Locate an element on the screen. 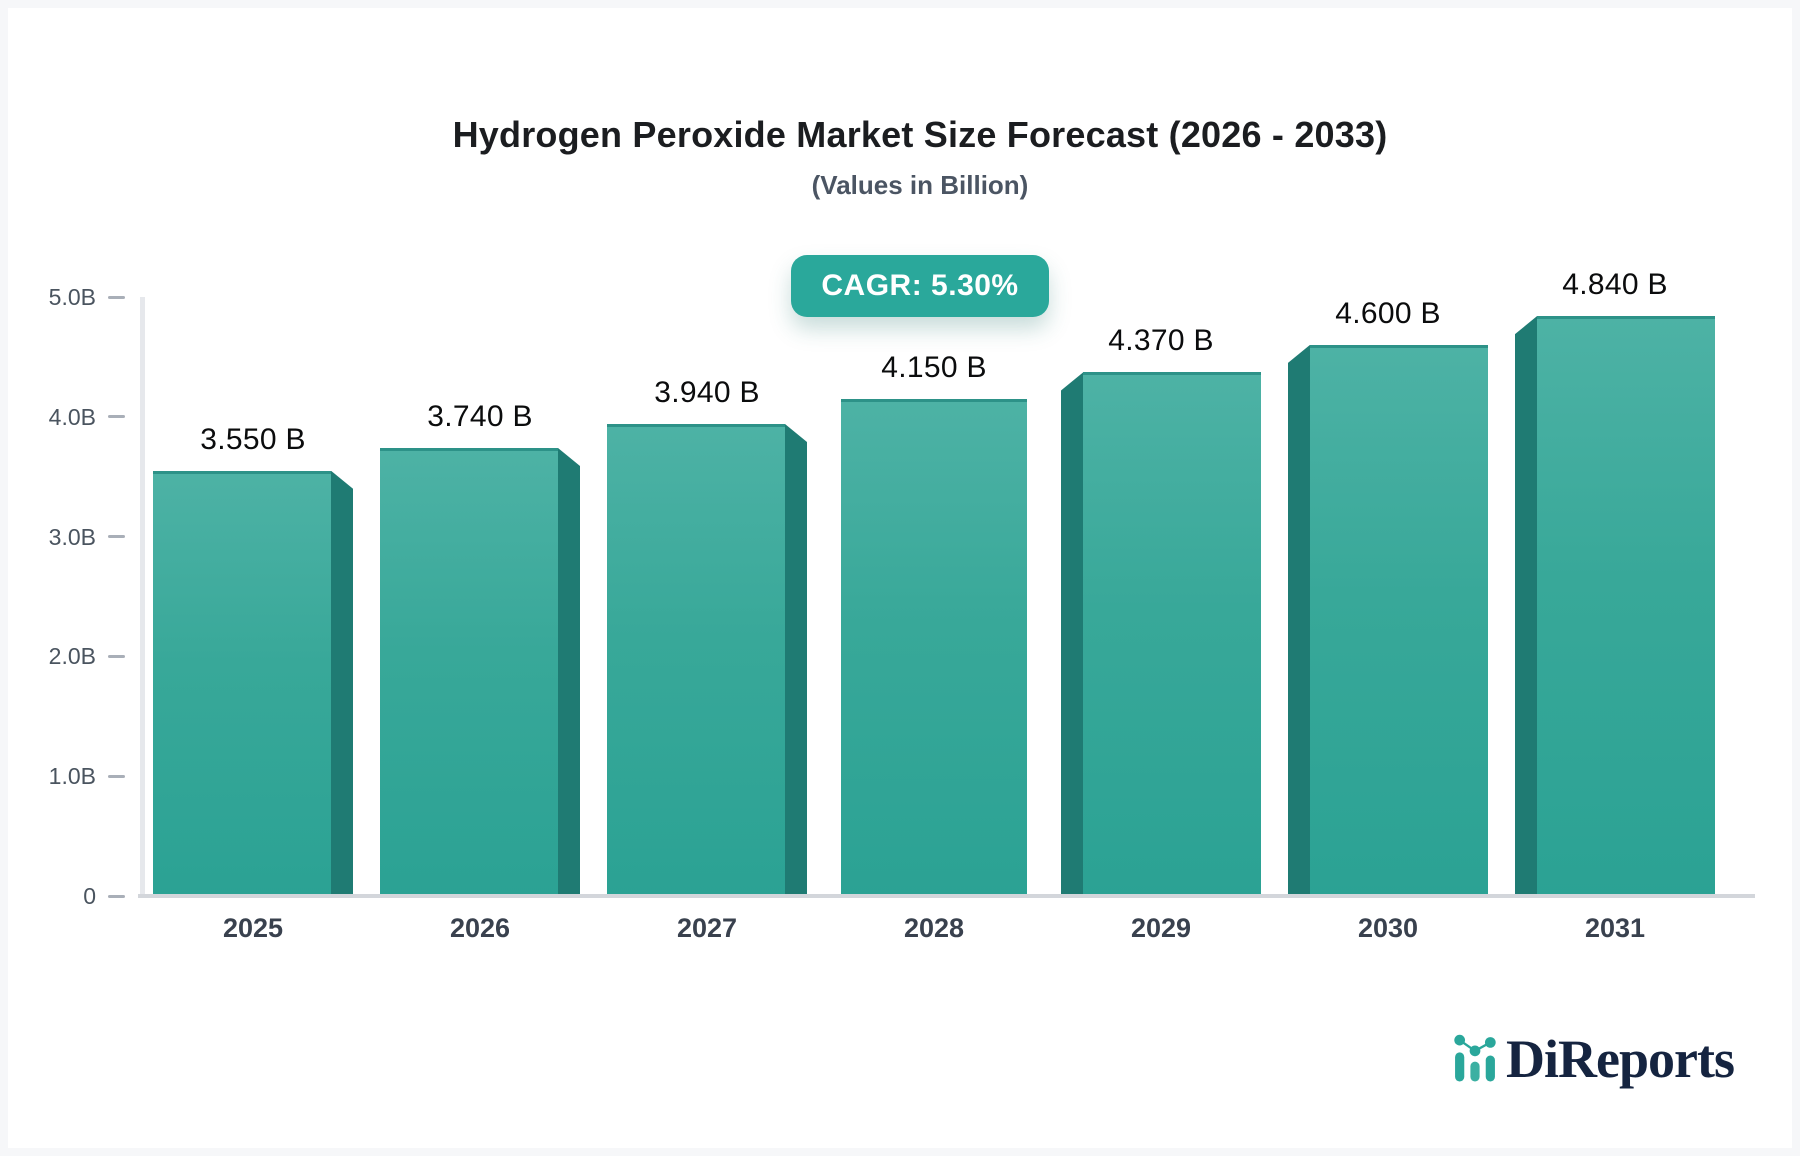  y-tick-label: 5.0B is located at coordinates (72, 297).